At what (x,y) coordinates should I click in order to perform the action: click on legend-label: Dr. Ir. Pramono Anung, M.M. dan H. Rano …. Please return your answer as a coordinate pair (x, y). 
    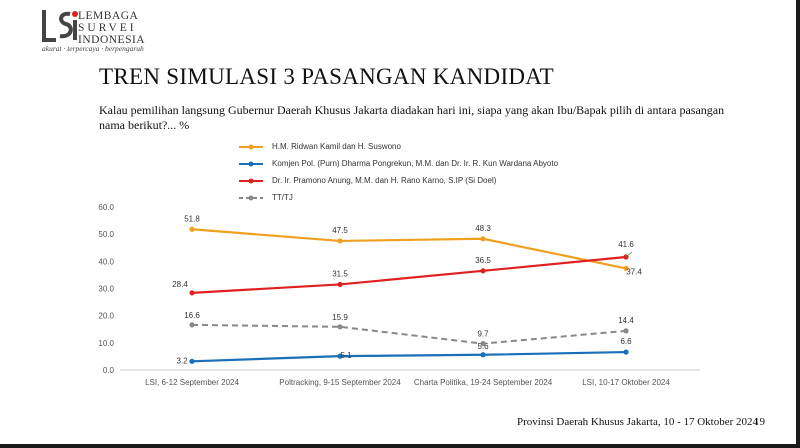
    Looking at the image, I should click on (384, 180).